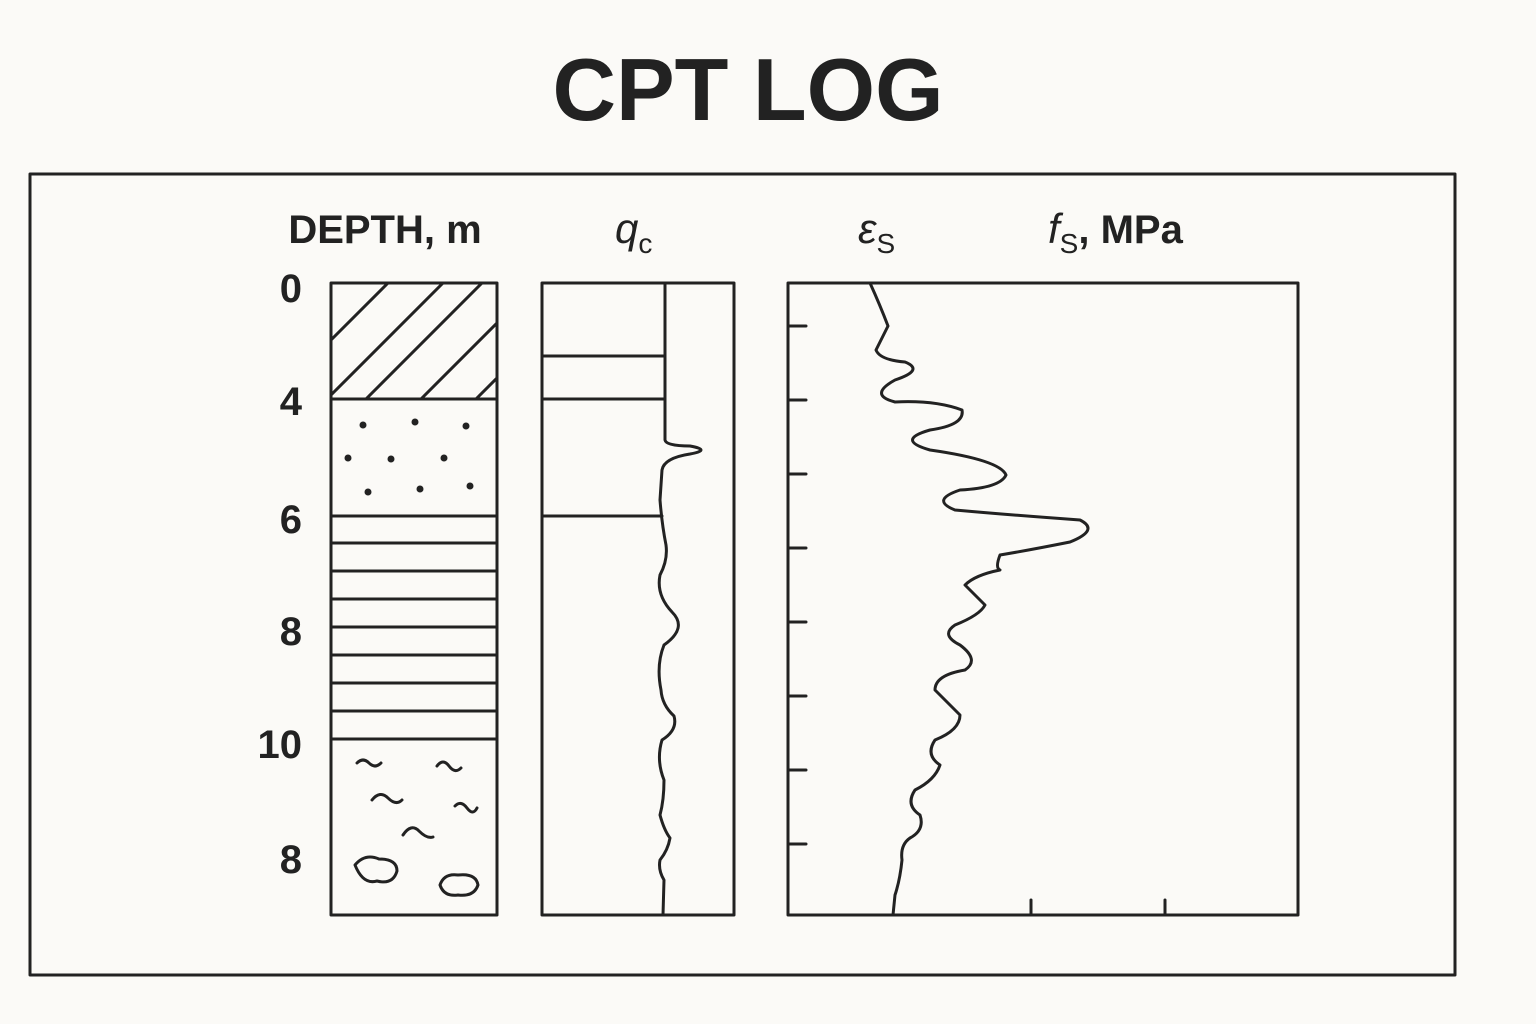  What do you see at coordinates (291, 520) in the screenshot?
I see `depth-label: 6` at bounding box center [291, 520].